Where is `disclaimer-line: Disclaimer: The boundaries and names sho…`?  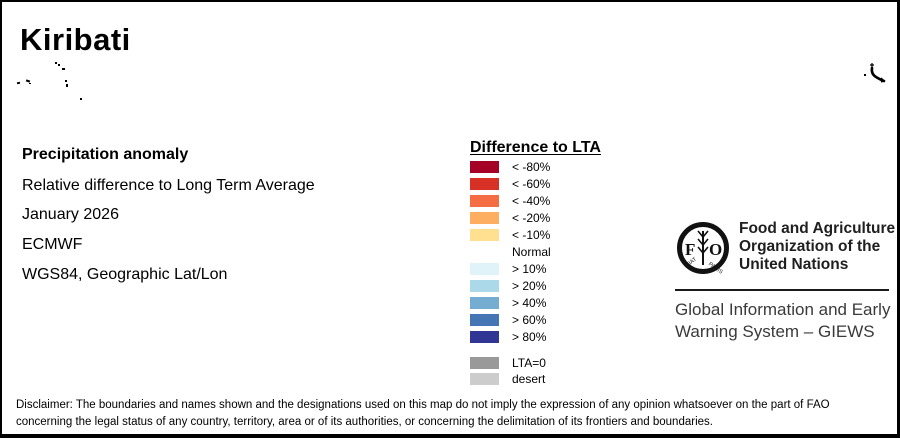
disclaimer-line: Disclaimer: The boundaries and names sho… is located at coordinates (423, 405).